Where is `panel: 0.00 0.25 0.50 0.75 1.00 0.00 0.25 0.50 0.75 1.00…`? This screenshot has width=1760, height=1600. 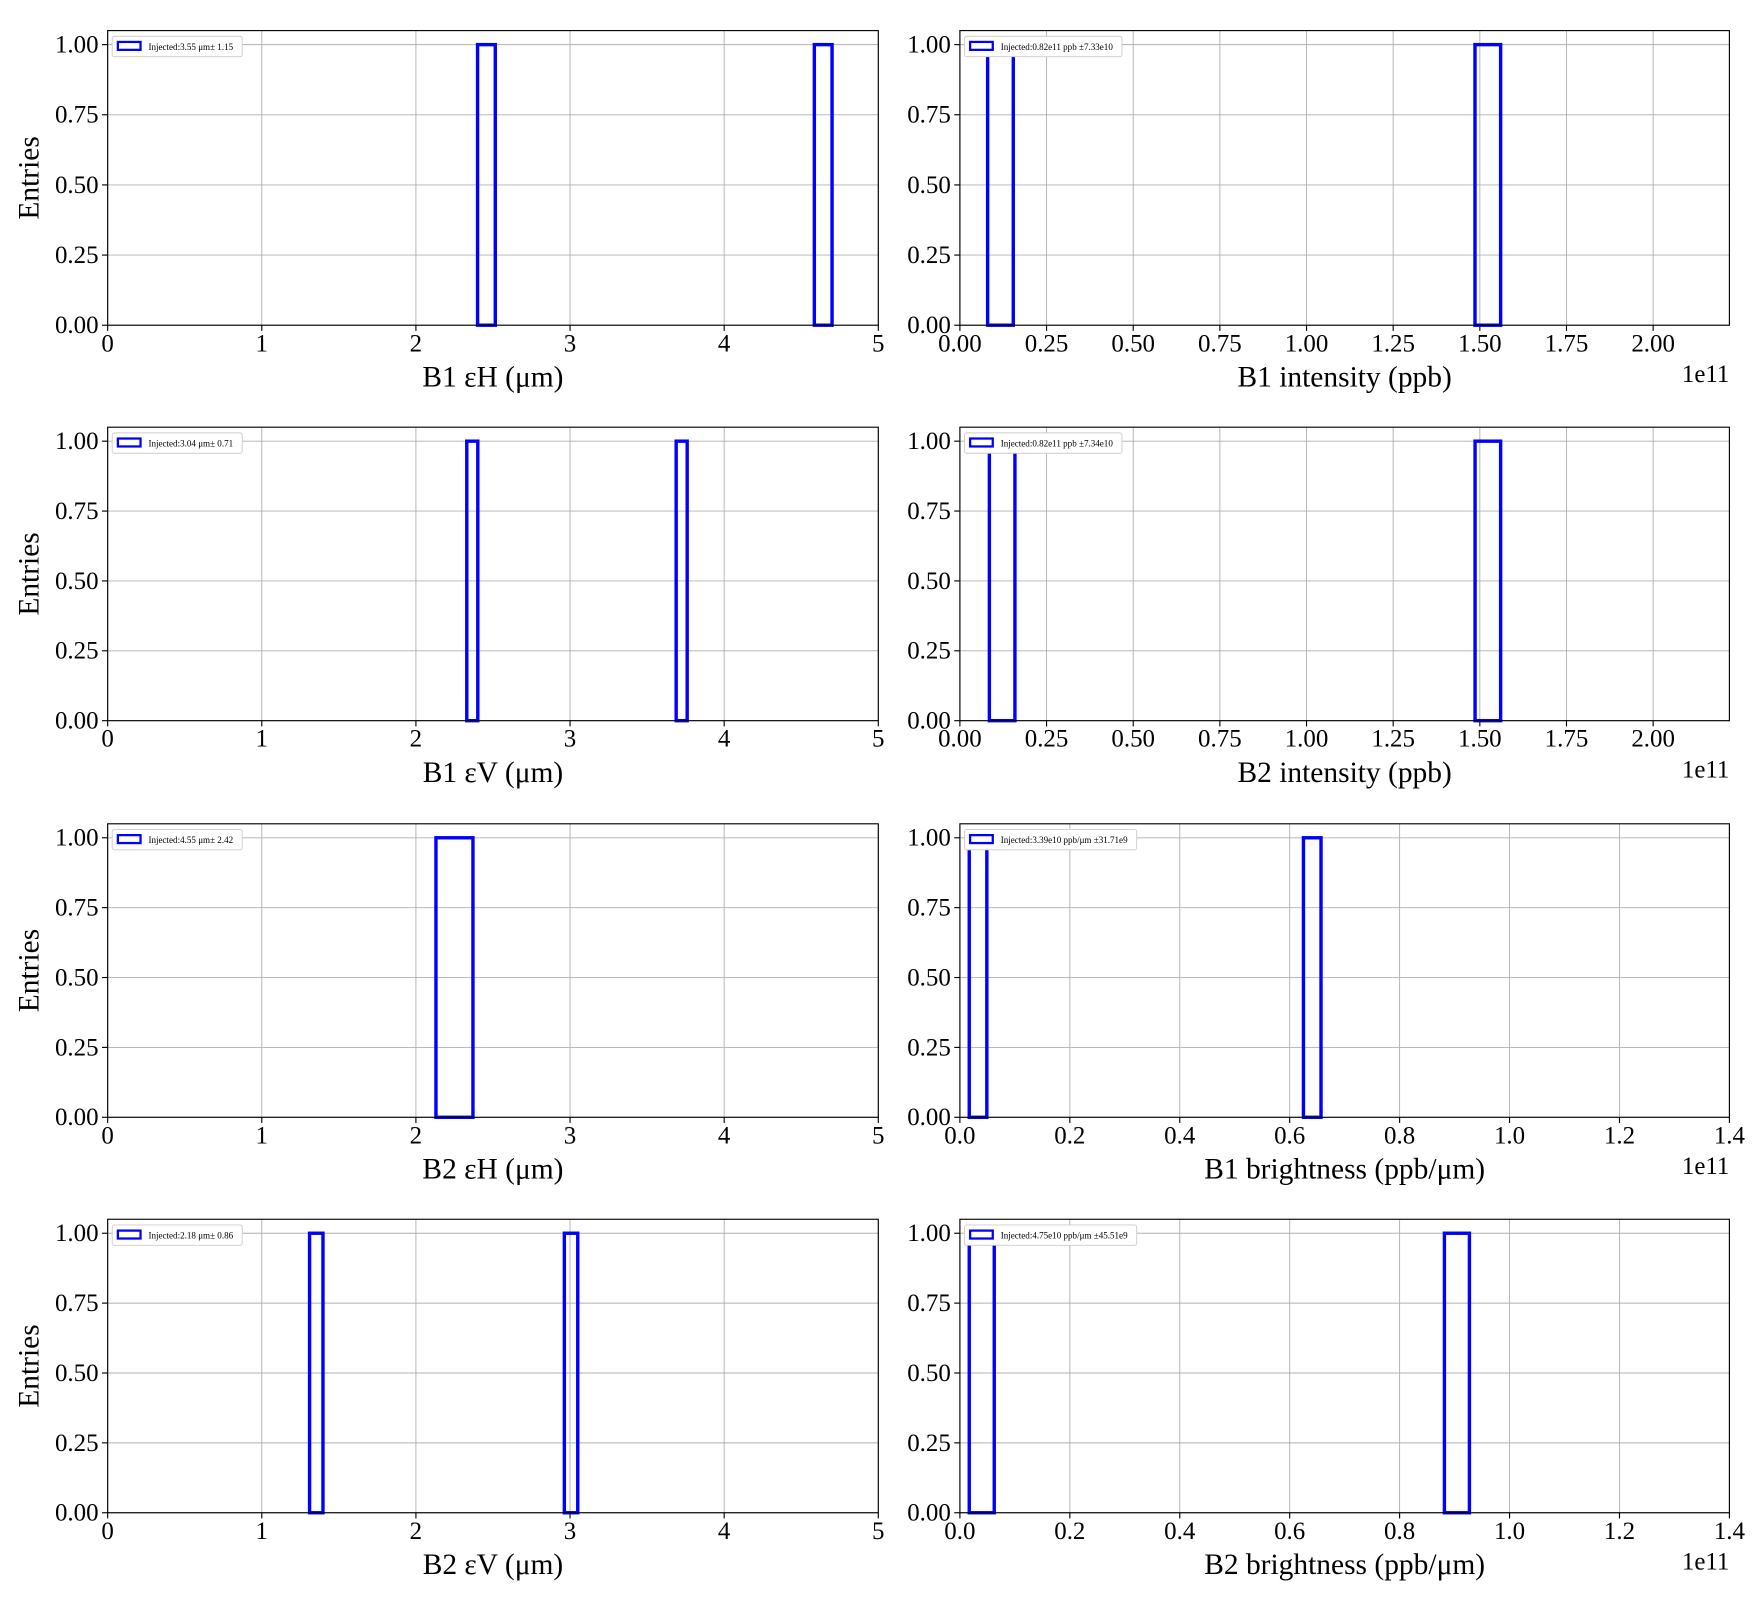
panel: 0.00 0.25 0.50 0.75 1.00 0.00 0.25 0.50 0.75 1.00… is located at coordinates (1318, 211).